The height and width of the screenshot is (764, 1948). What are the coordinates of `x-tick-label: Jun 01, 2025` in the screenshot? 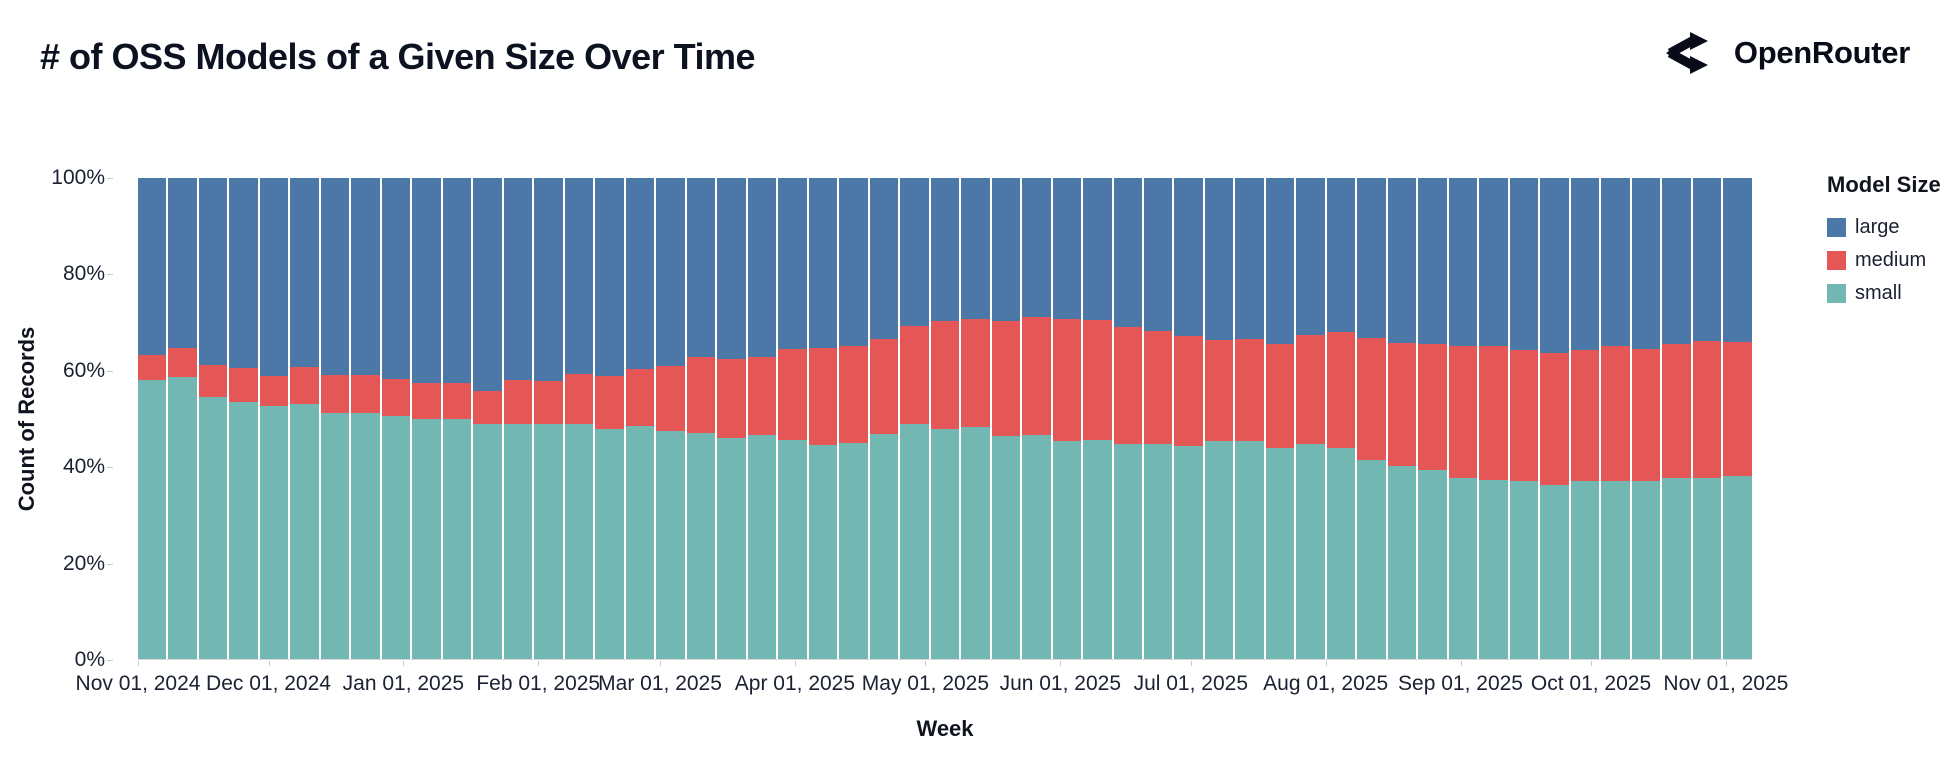 It's located at (1060, 683).